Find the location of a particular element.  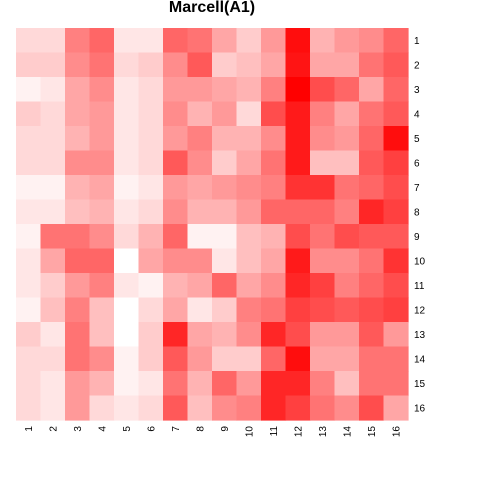

heatmap-cell-r4-c13 is located at coordinates (323, 114).